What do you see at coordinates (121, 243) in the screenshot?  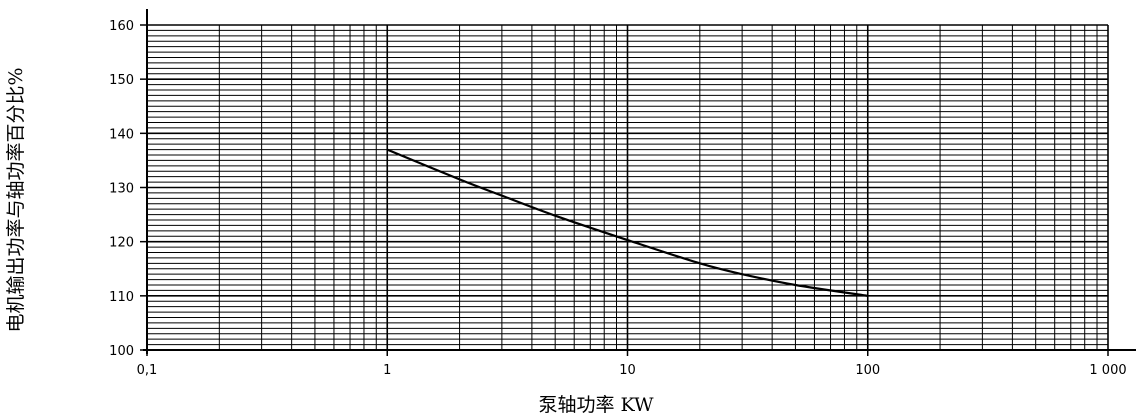 I see `y-tick-label: 120` at bounding box center [121, 243].